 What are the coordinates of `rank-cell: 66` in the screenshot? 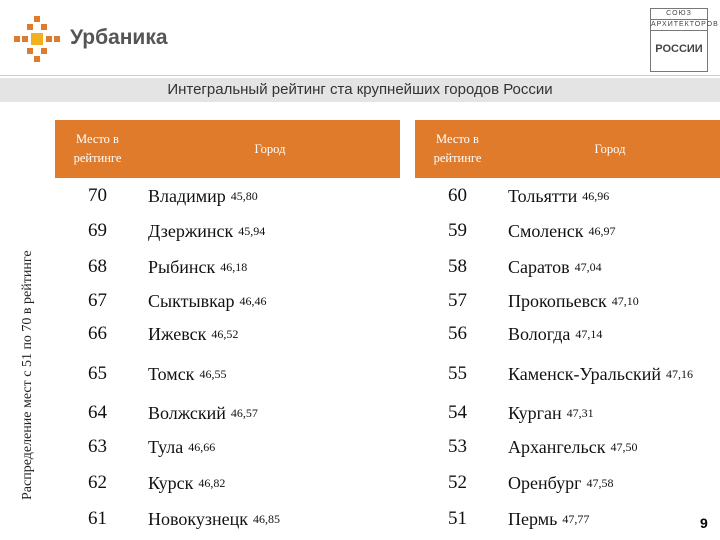 It's located at (97, 333).